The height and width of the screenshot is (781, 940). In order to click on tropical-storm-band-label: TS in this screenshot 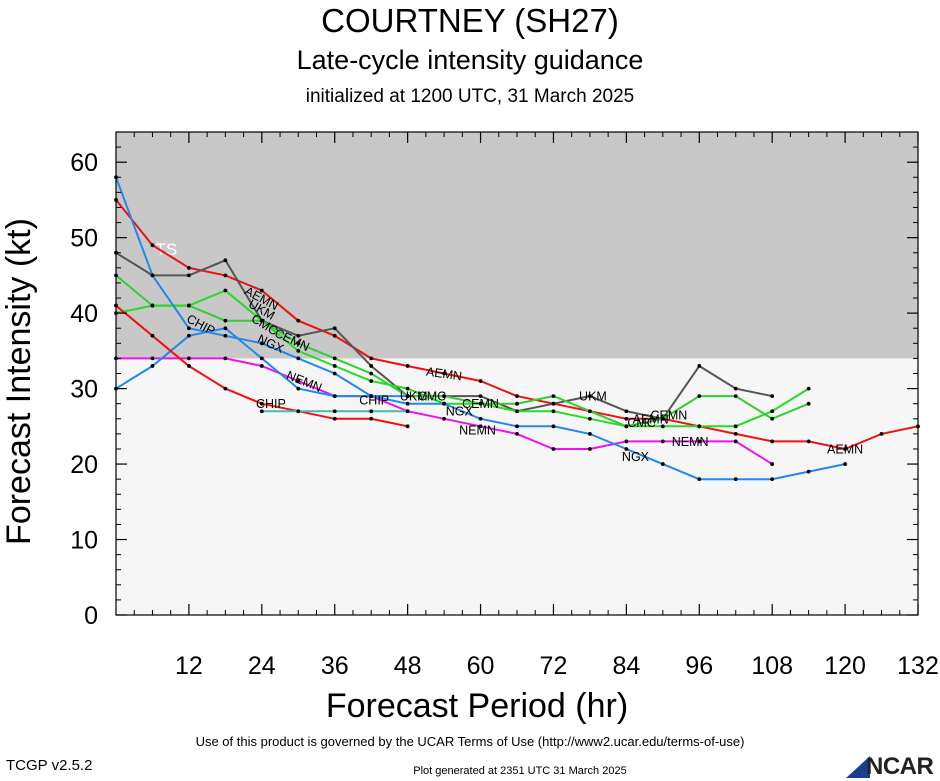, I will do `click(166, 249)`.